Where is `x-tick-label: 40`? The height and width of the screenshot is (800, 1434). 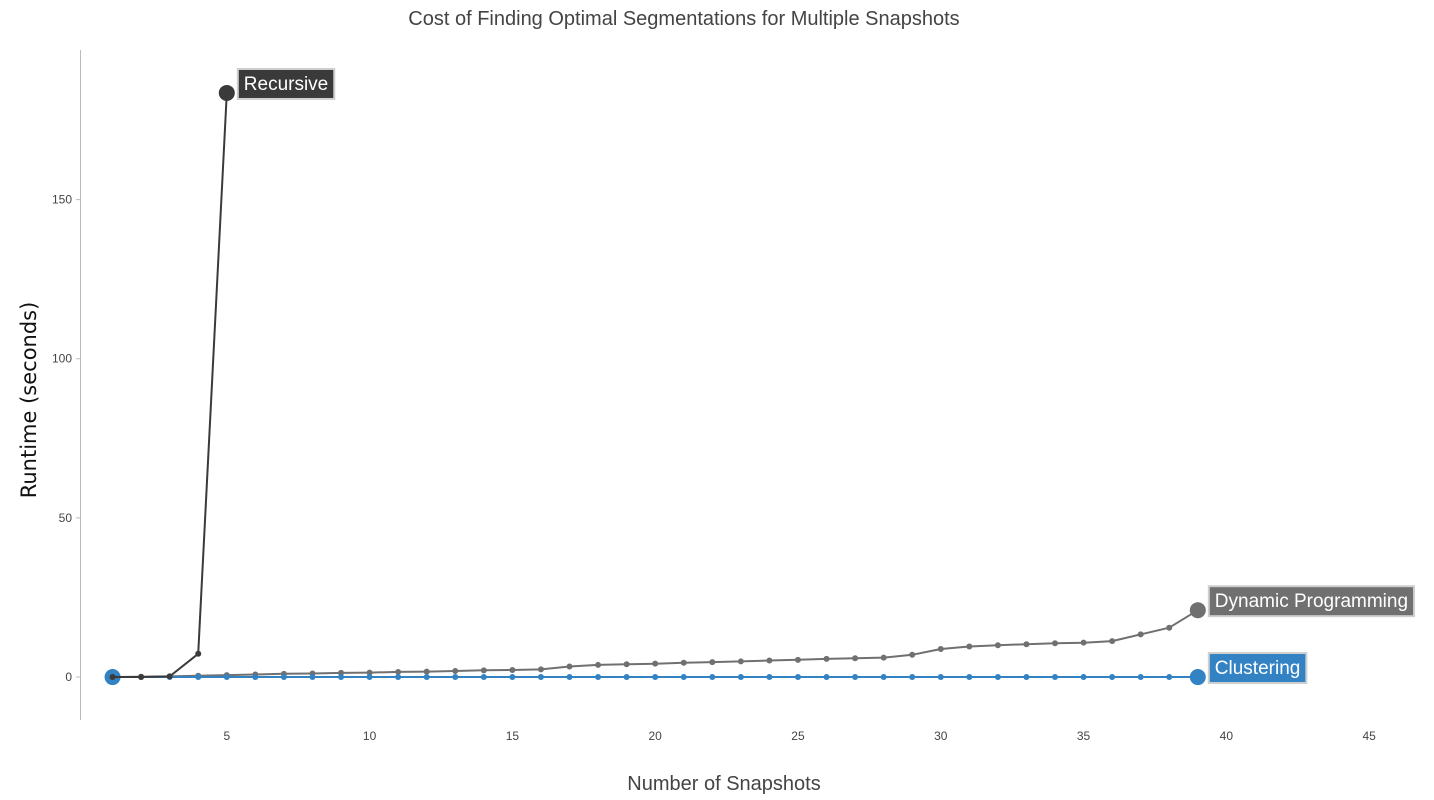 x-tick-label: 40 is located at coordinates (1227, 736).